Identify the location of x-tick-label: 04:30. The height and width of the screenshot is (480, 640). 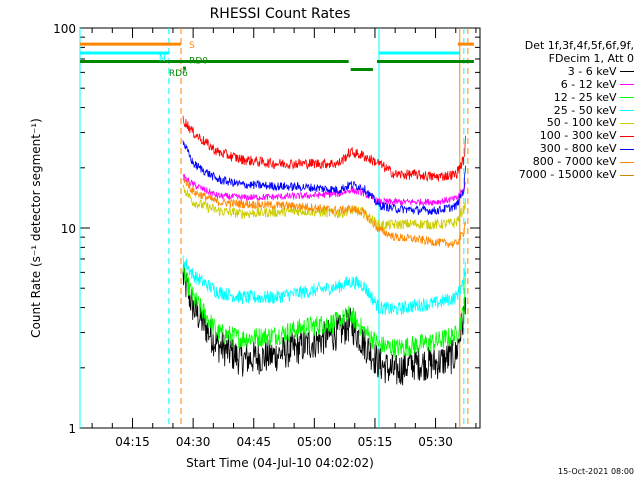
(193, 442).